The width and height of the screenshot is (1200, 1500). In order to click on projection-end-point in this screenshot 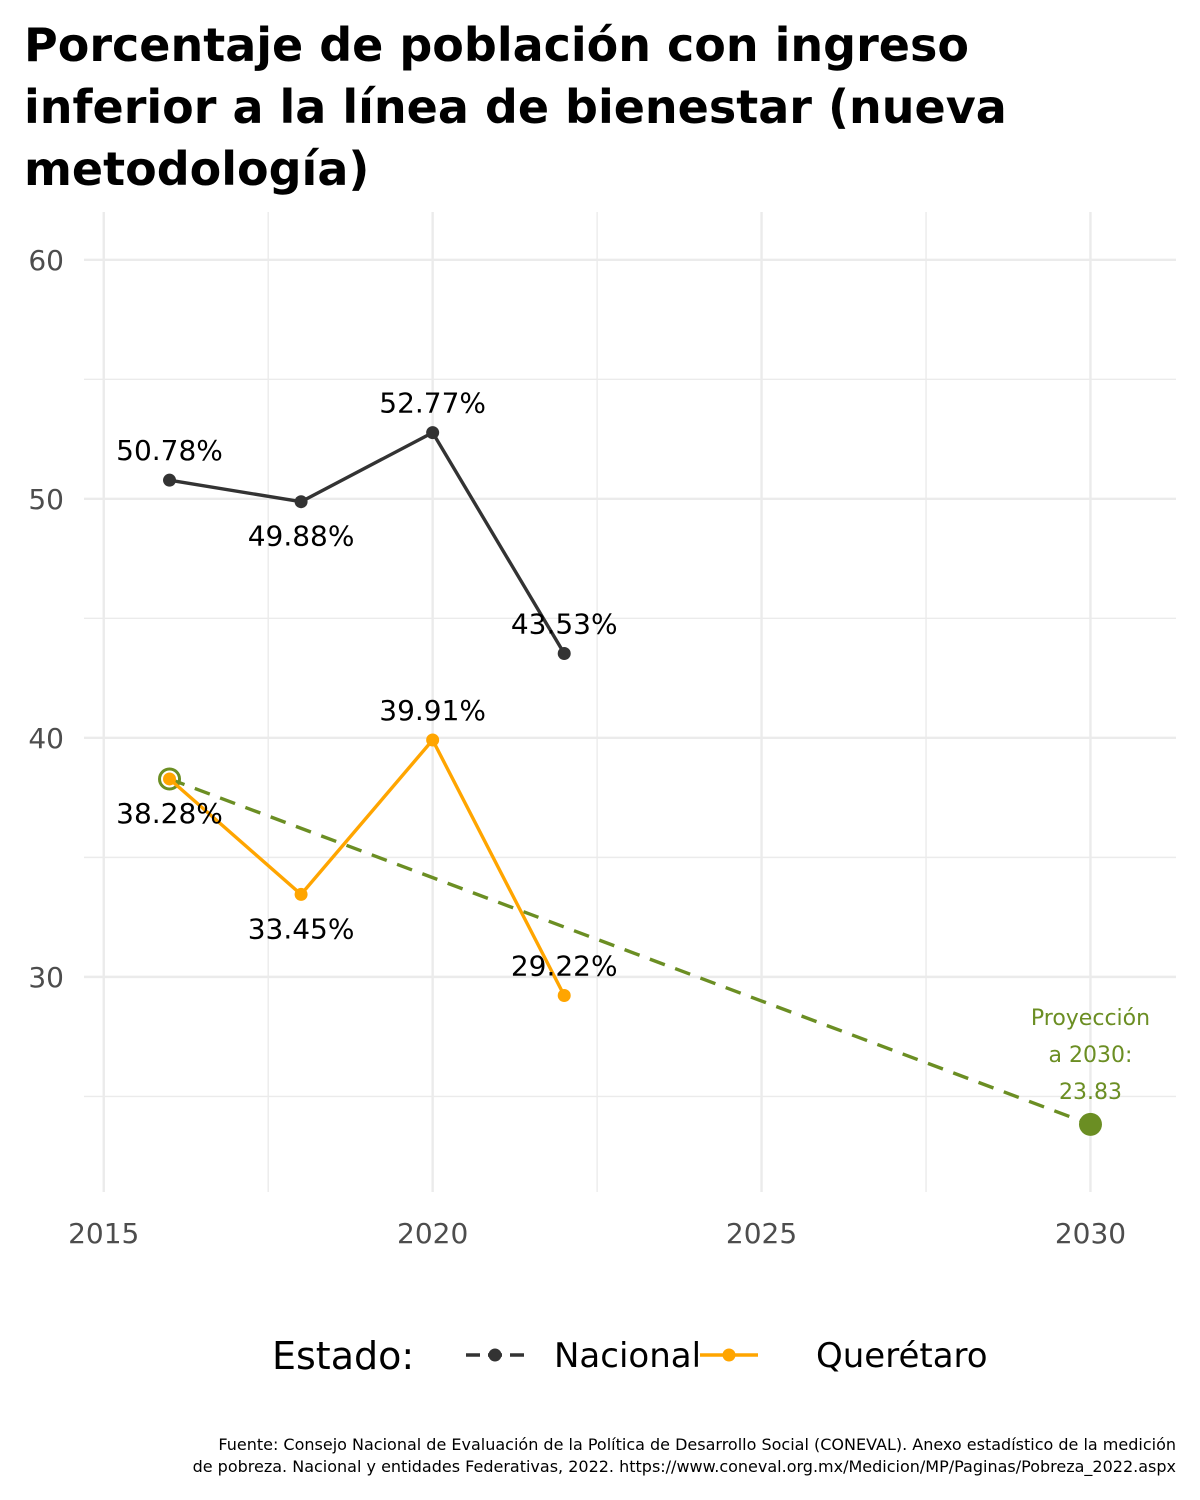, I will do `click(1090, 1124)`.